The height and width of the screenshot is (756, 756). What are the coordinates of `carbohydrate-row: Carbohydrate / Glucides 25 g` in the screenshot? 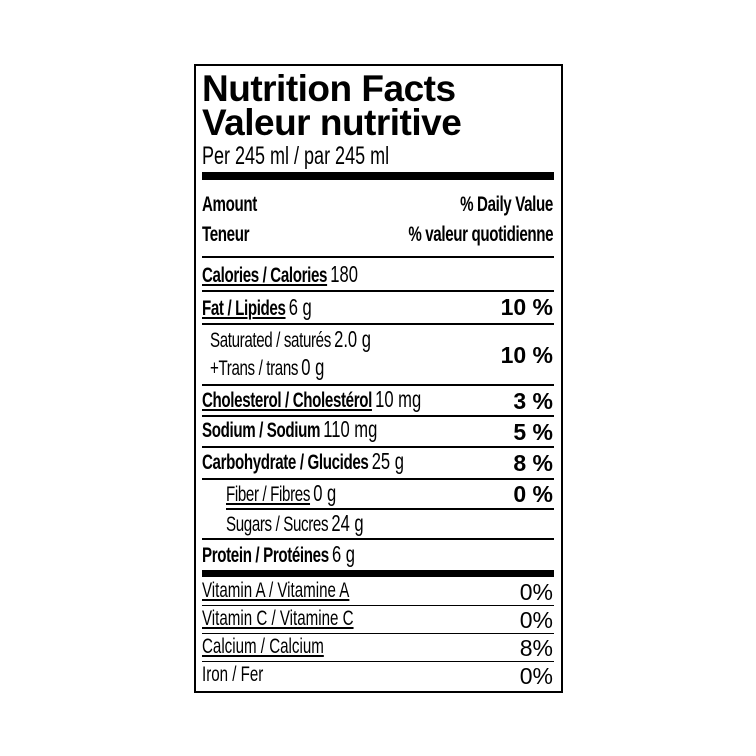 It's located at (303, 461).